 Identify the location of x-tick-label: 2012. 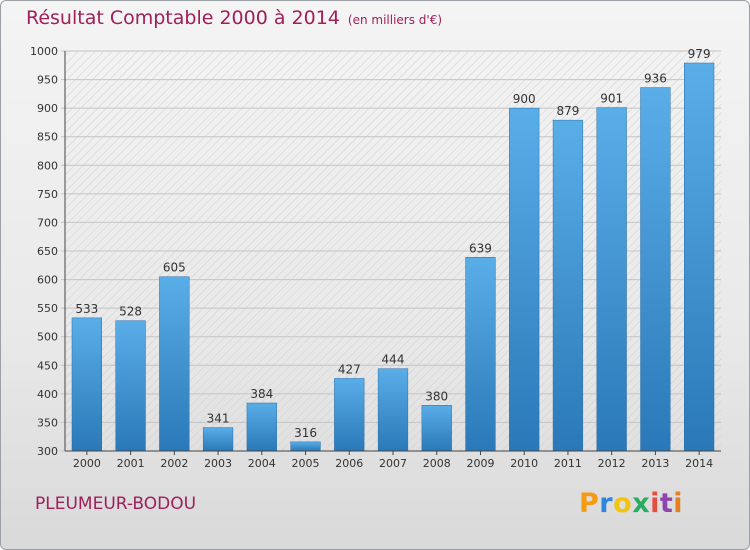
(612, 463).